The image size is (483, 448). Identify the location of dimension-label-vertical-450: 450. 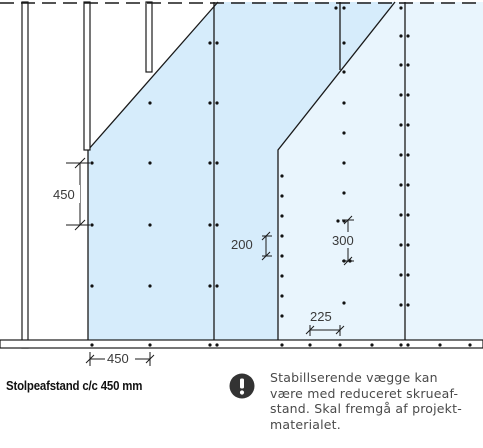
(64, 194).